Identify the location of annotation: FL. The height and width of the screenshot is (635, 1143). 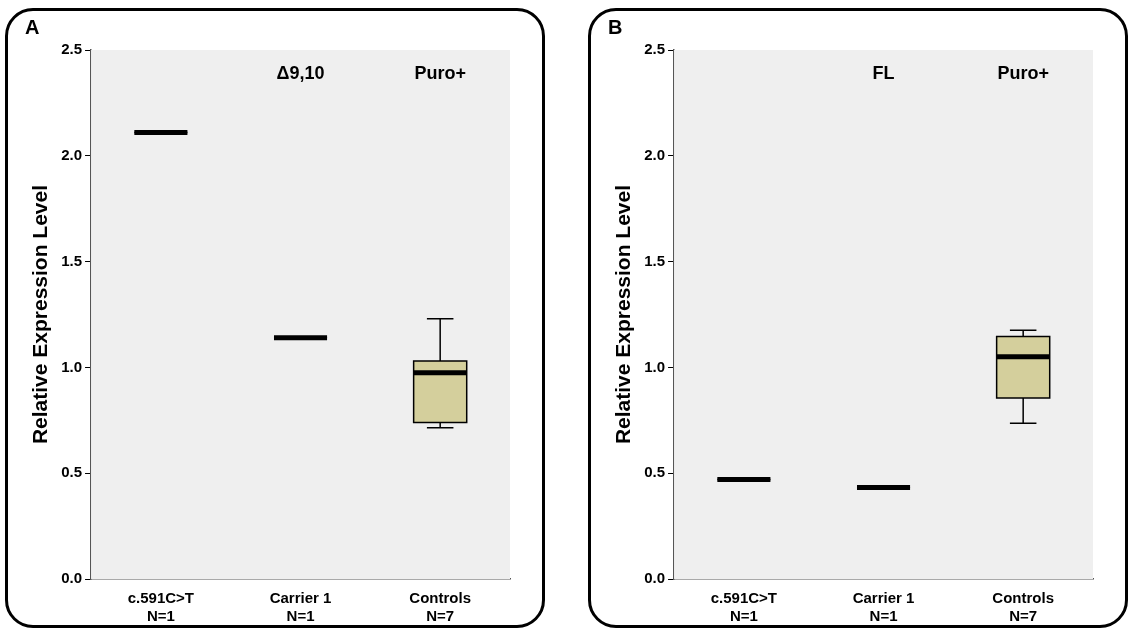
(883, 72).